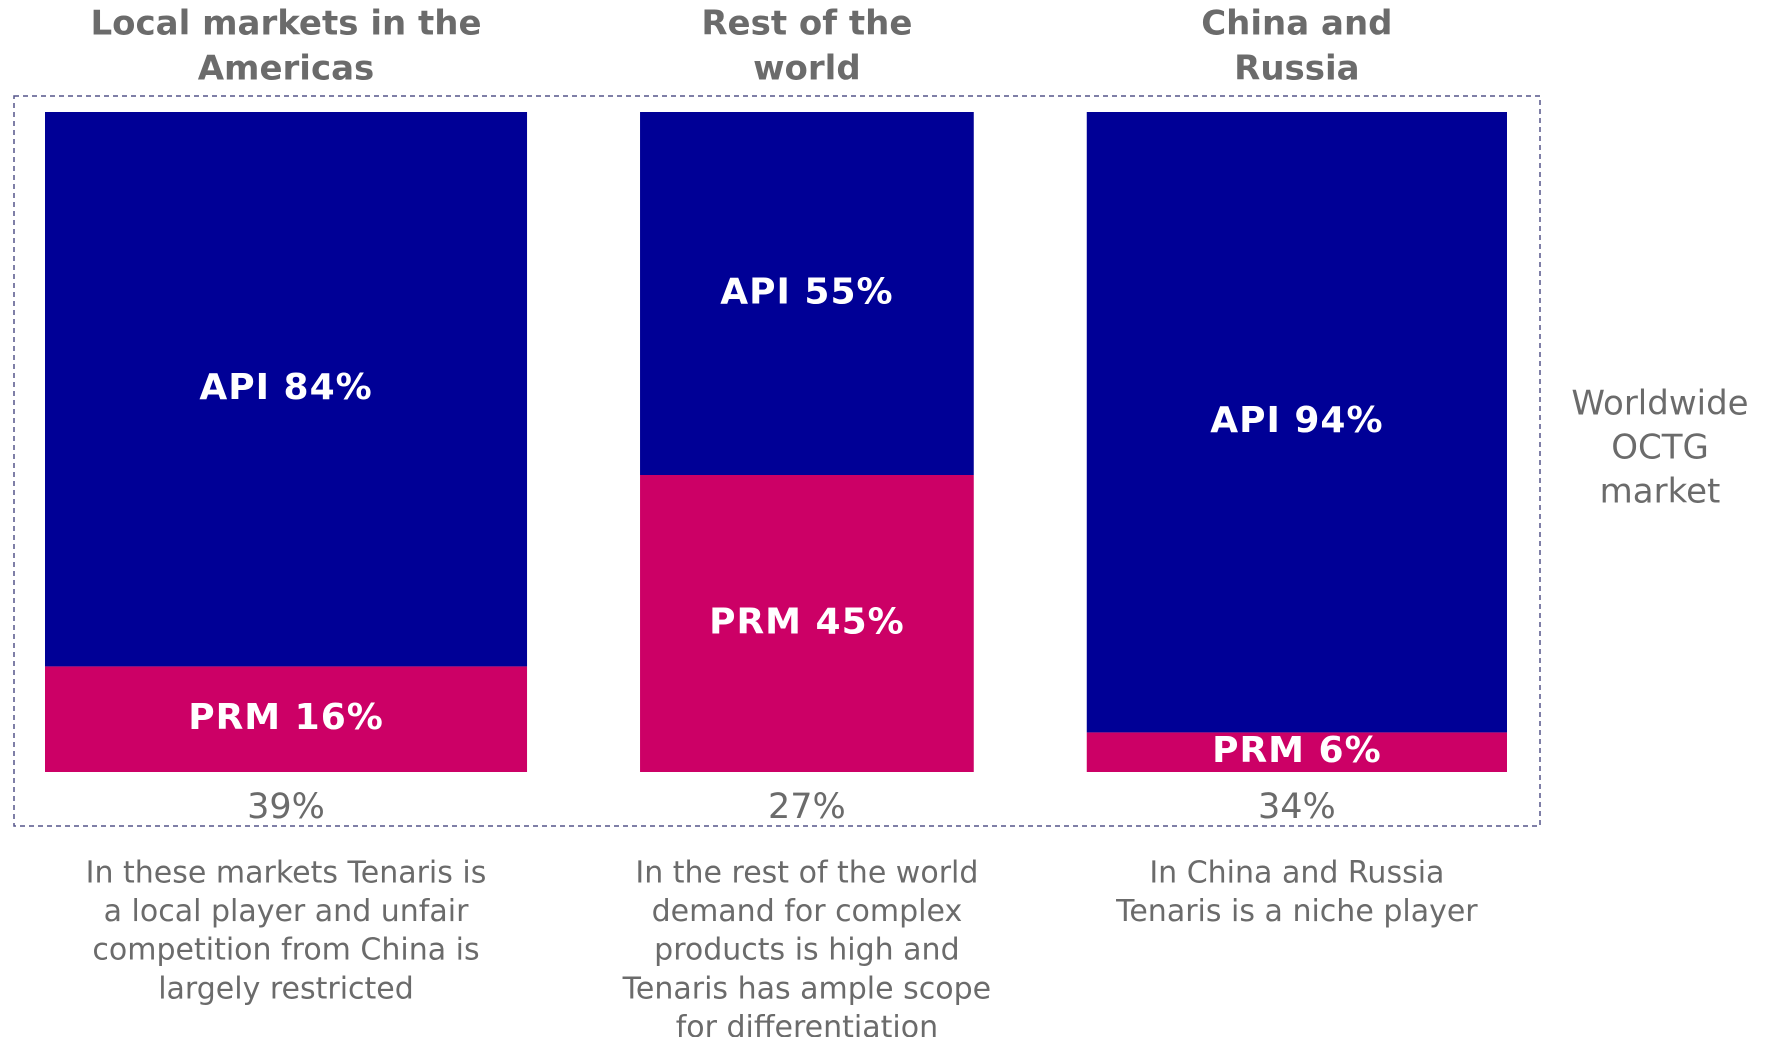 This screenshot has width=1771, height=1037. Describe the element at coordinates (1296, 69) in the screenshot. I see `column-heading: Russia` at that location.